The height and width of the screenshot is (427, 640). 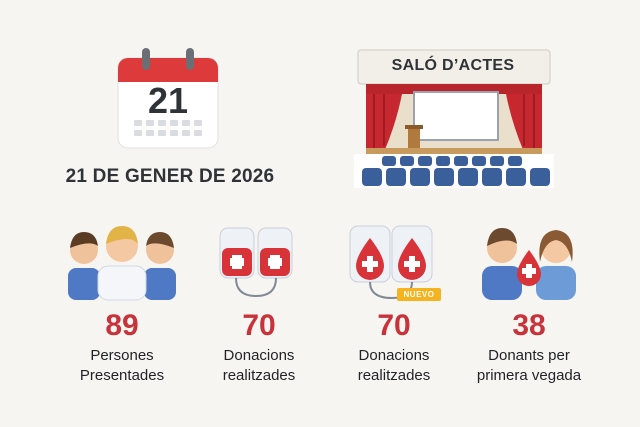 I want to click on stat-value-first-time: 38, so click(x=529, y=325).